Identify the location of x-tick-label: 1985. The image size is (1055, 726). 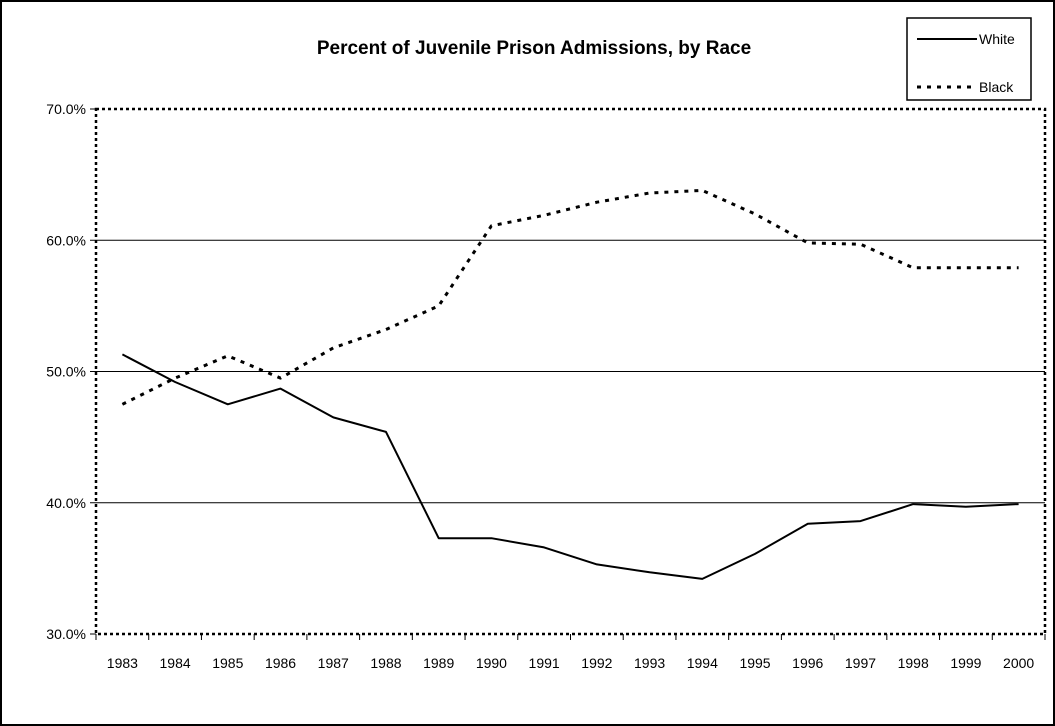
(227, 663).